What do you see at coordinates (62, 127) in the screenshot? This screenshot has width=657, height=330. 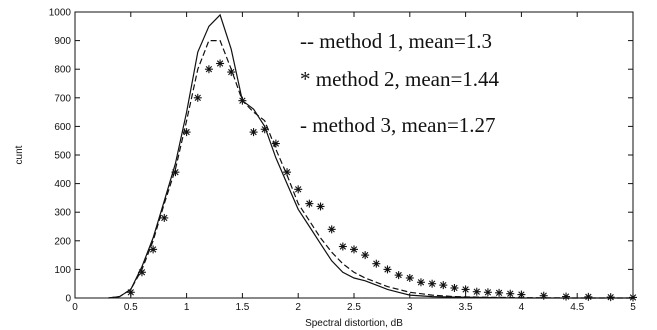 I see `y-tick-label: 600` at bounding box center [62, 127].